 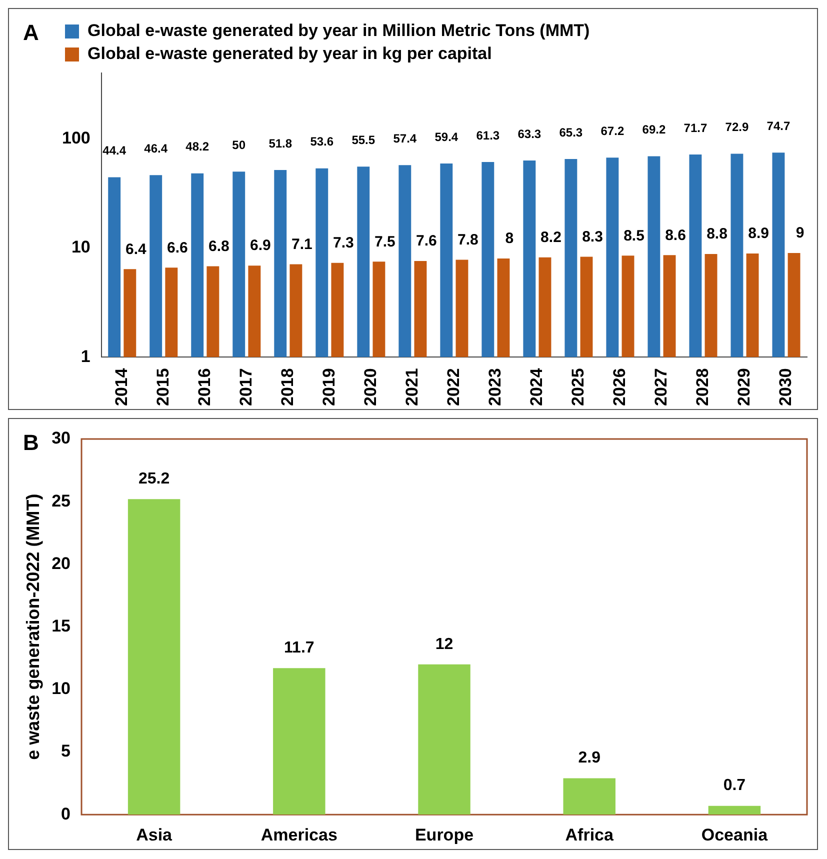 What do you see at coordinates (444, 834) in the screenshot?
I see `x-tick-label: Europe` at bounding box center [444, 834].